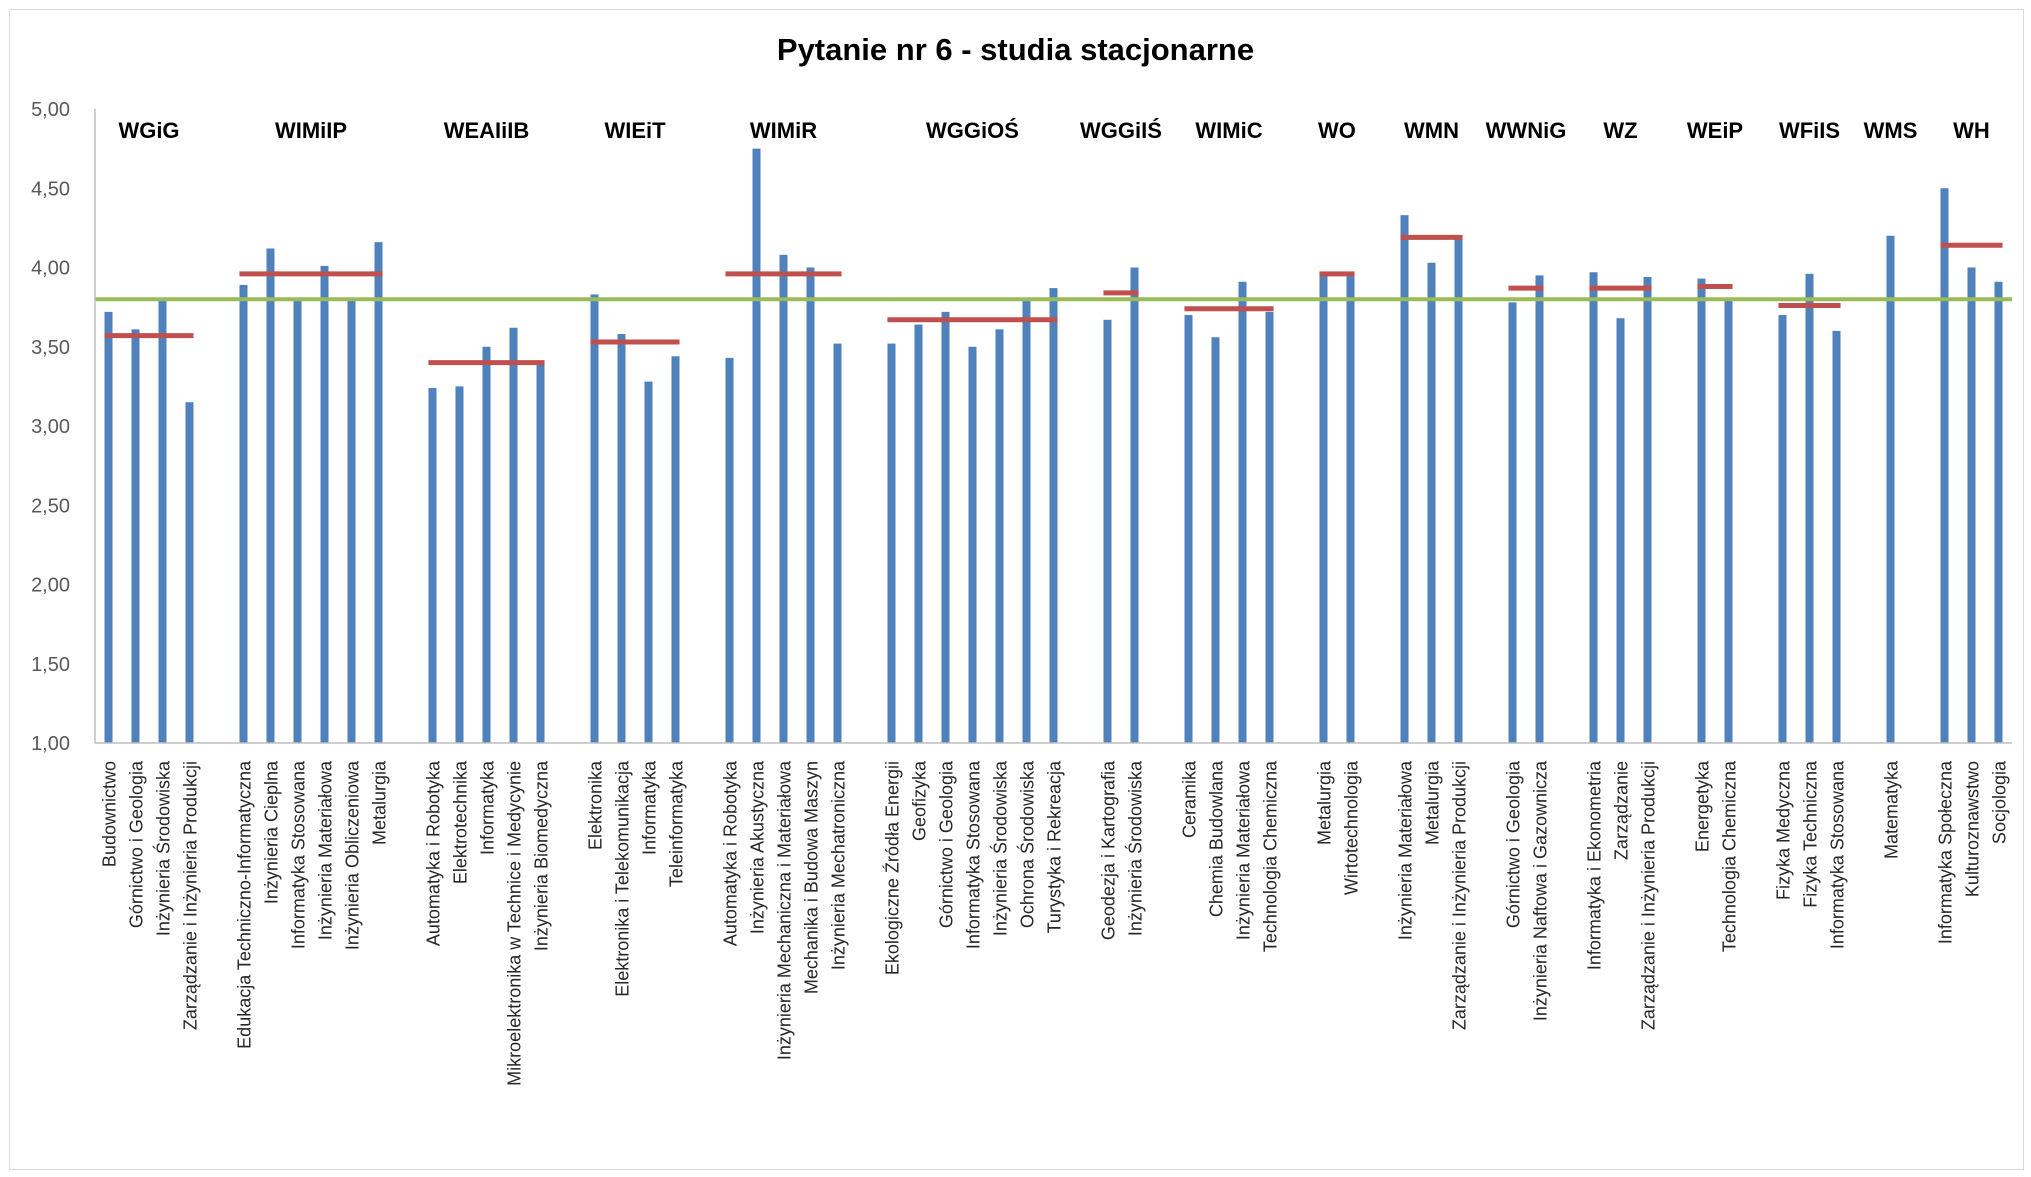  What do you see at coordinates (461, 822) in the screenshot?
I see `x-tick-label: Elektrotechnika` at bounding box center [461, 822].